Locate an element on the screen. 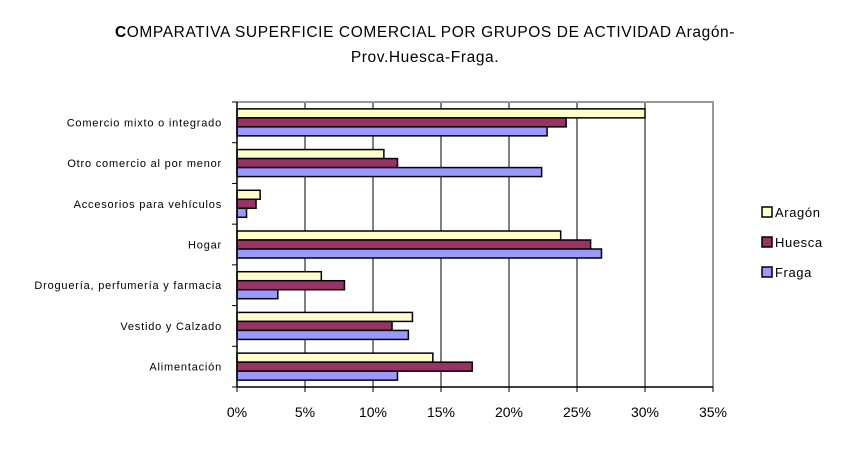 The height and width of the screenshot is (457, 850). x-tick-label: 15% is located at coordinates (441, 412).